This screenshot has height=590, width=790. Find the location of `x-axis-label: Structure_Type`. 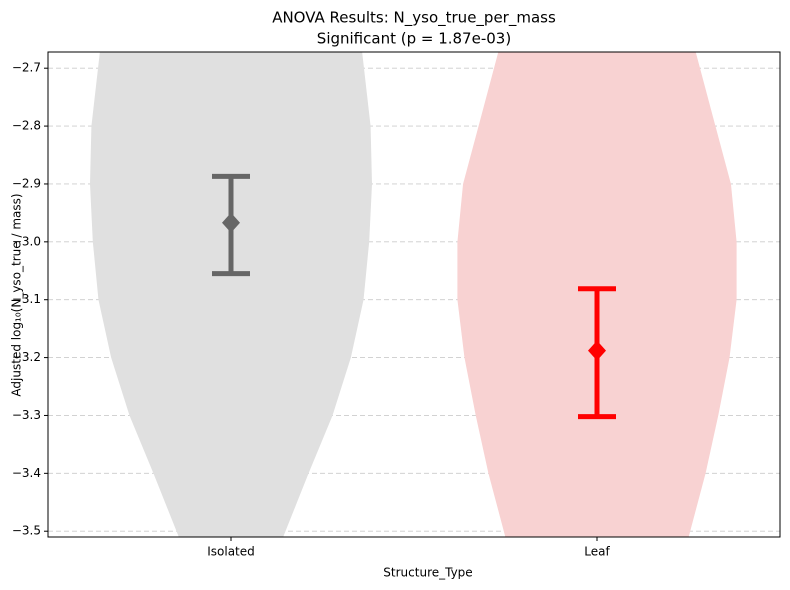

x-axis-label: Structure_Type is located at coordinates (427, 573).